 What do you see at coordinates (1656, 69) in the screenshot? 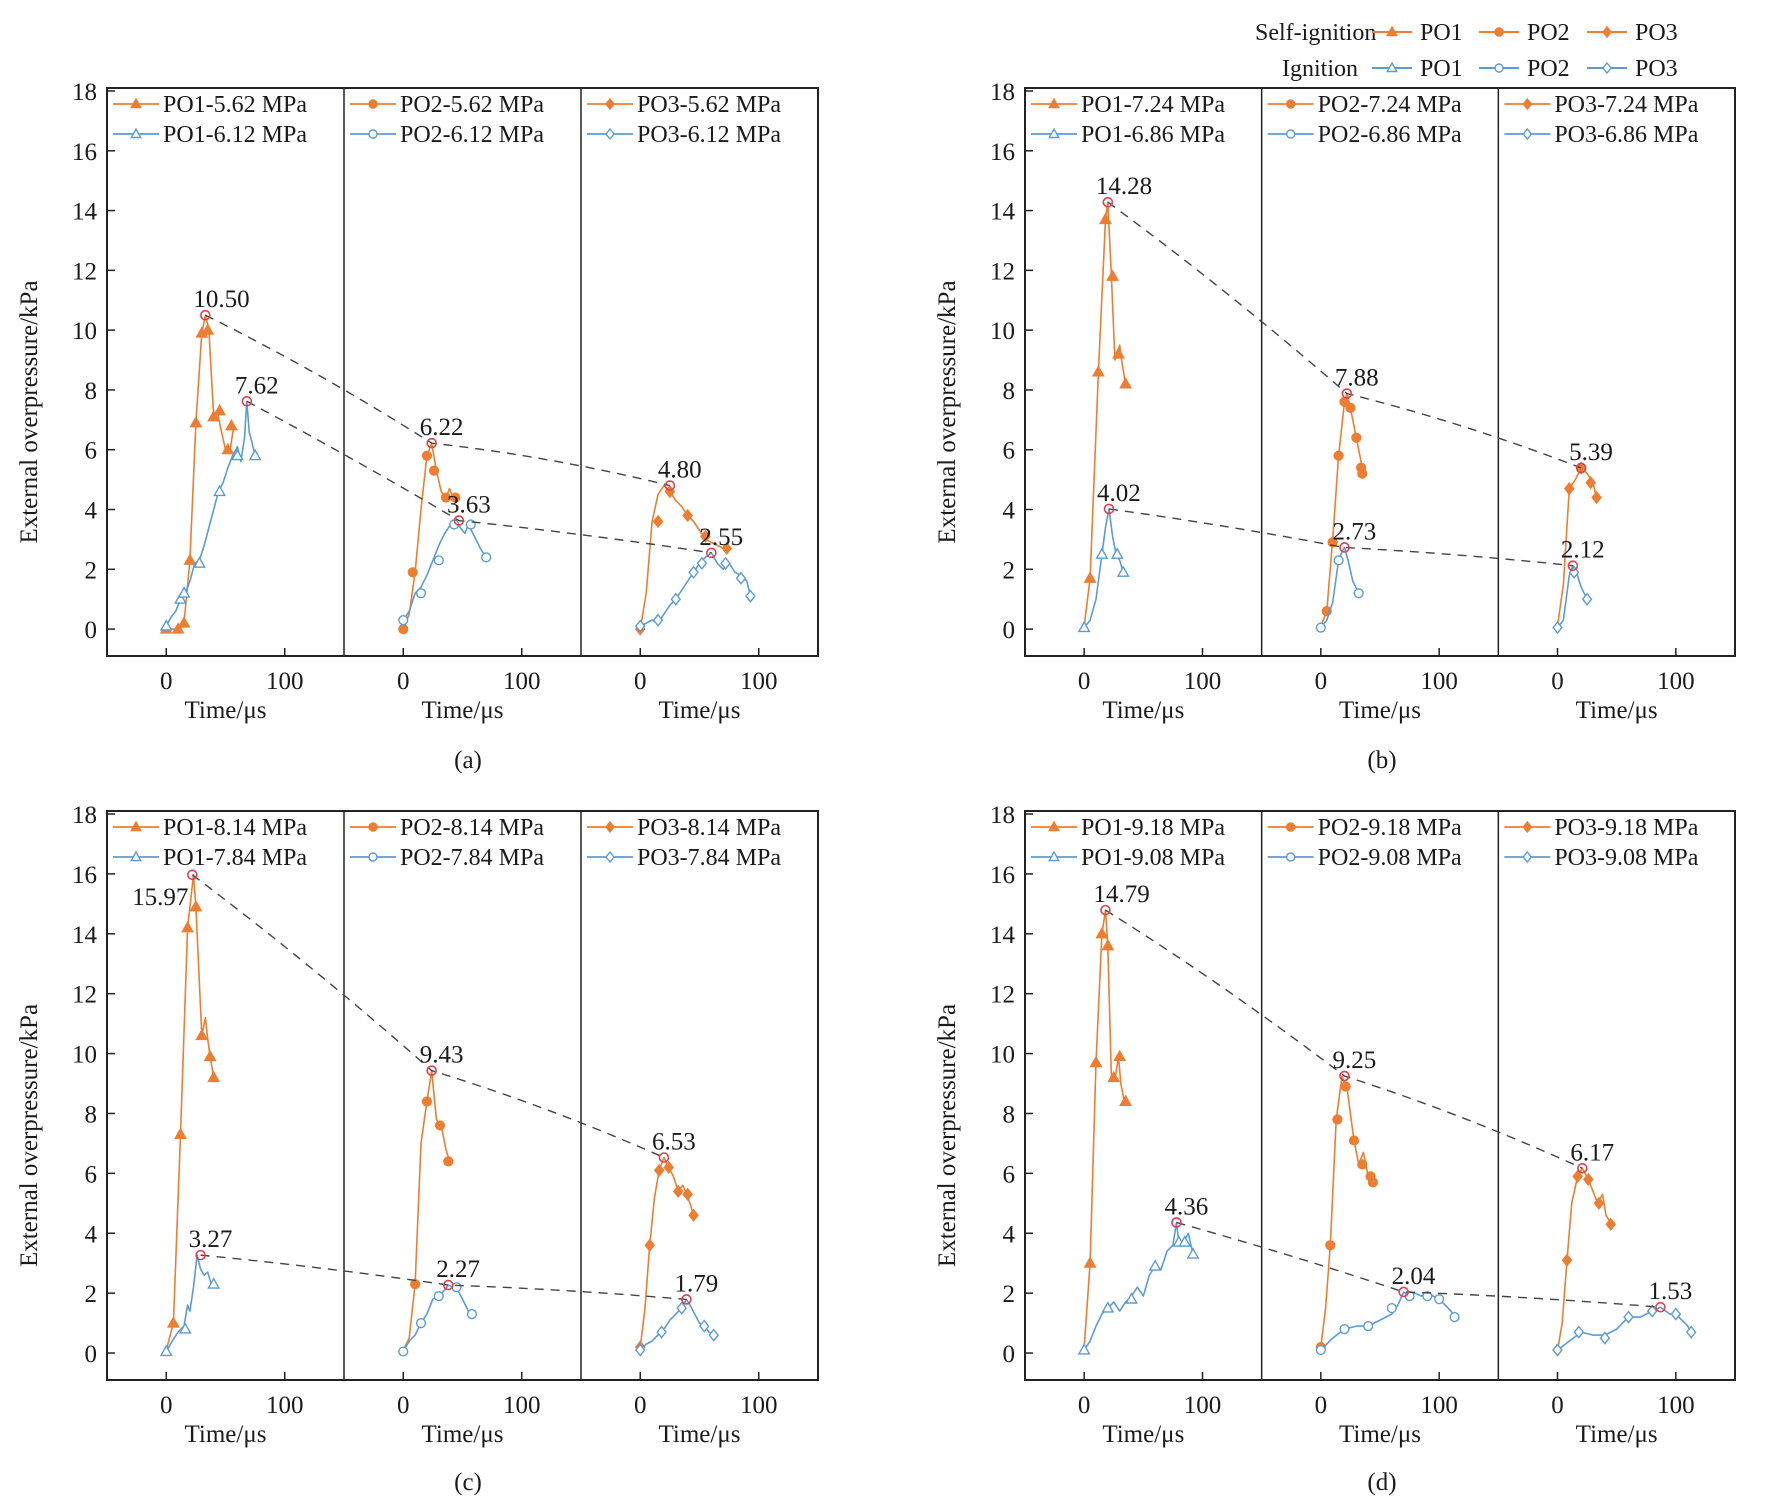
I see `global-legend-item-label: PO3` at bounding box center [1656, 69].